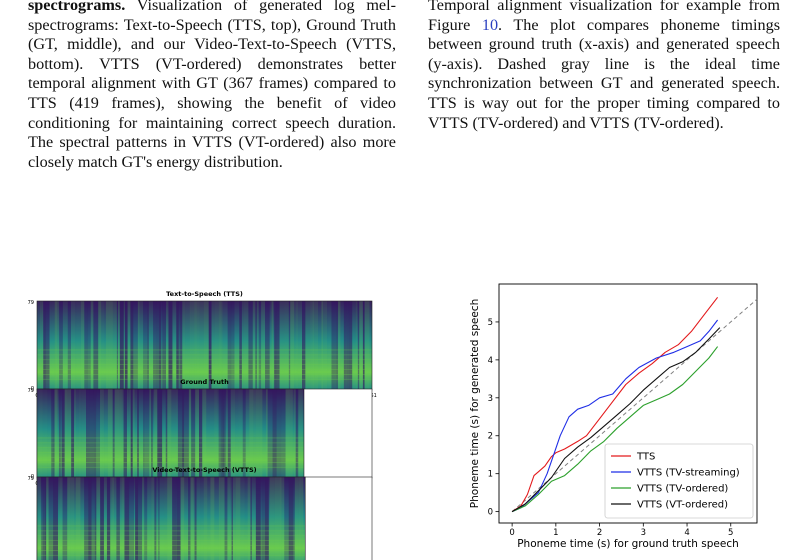 This screenshot has height=560, width=808. Describe the element at coordinates (490, 475) in the screenshot. I see `y-tick-label: 1` at that location.